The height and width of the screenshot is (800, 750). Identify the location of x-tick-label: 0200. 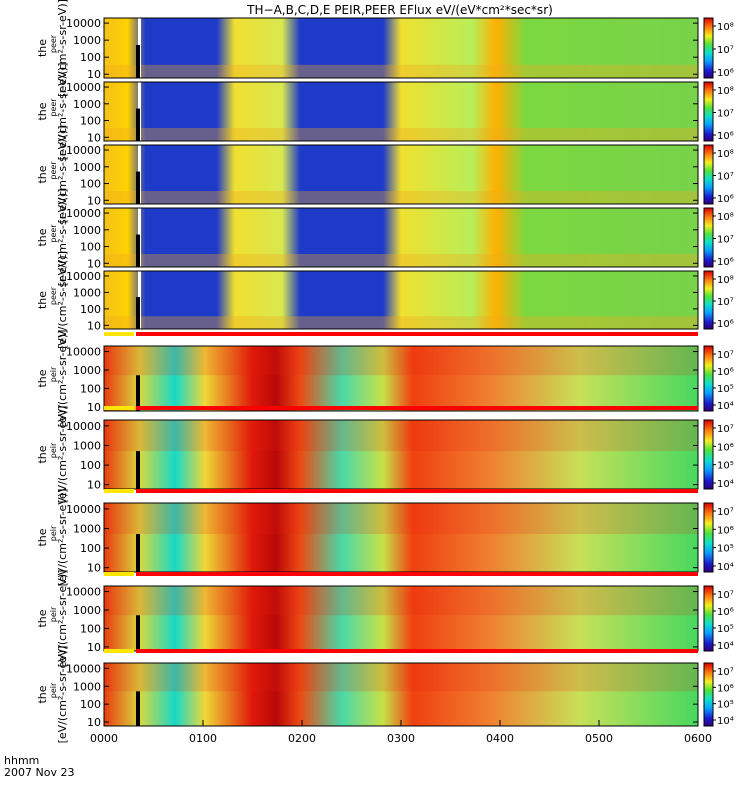
(302, 738).